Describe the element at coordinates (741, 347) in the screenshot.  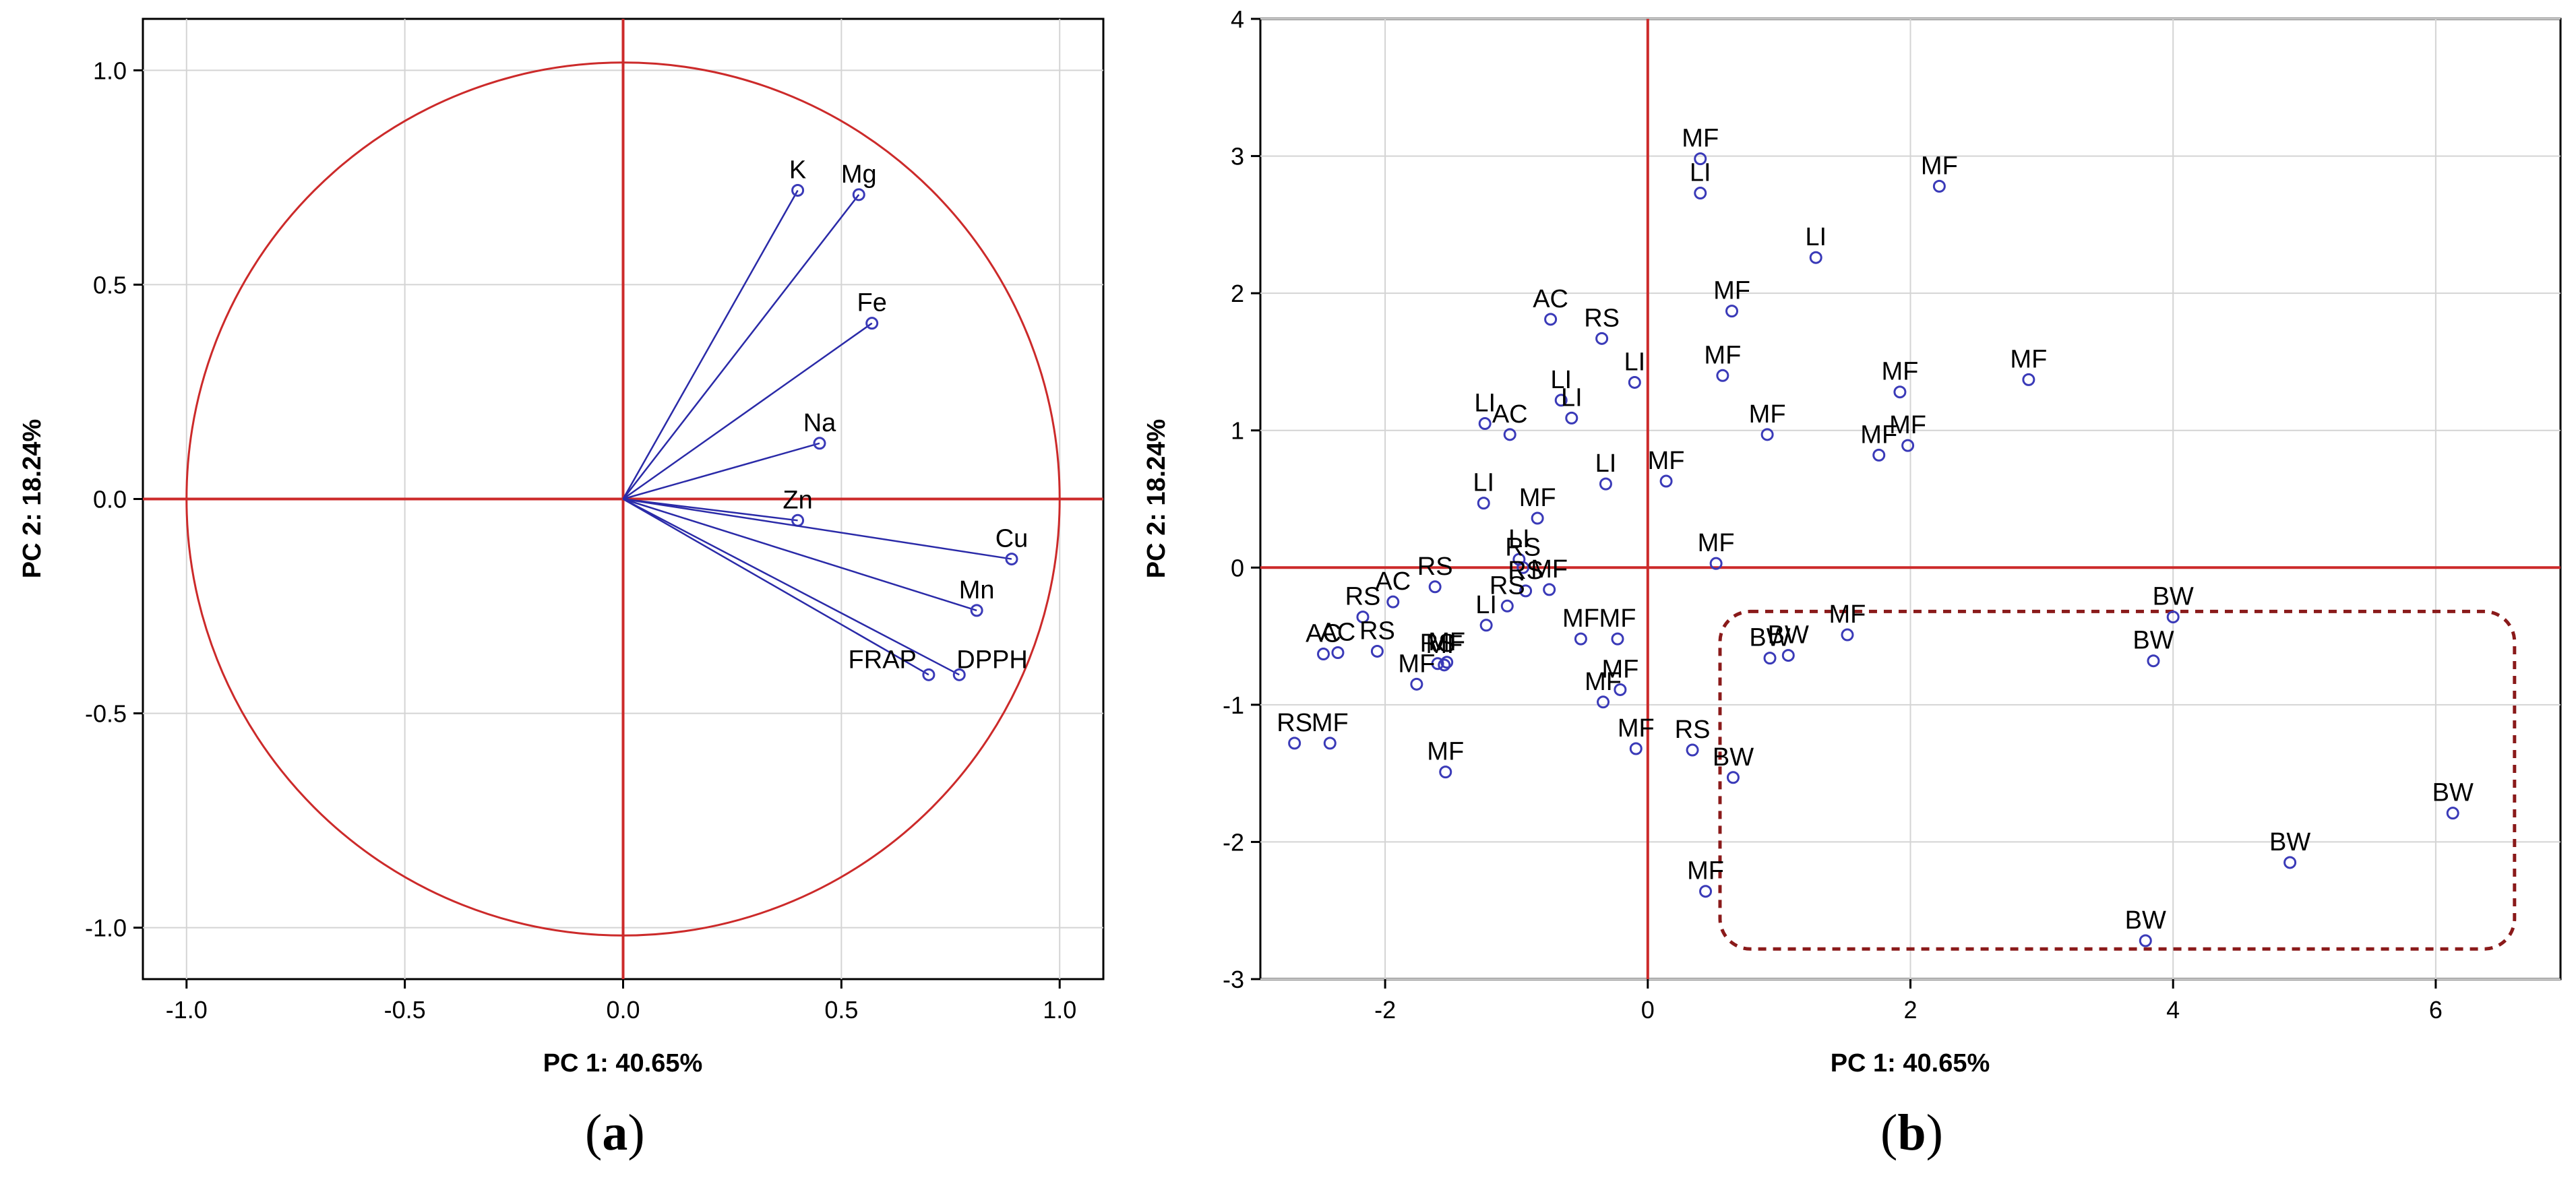
I see `vector-mg-line` at that location.